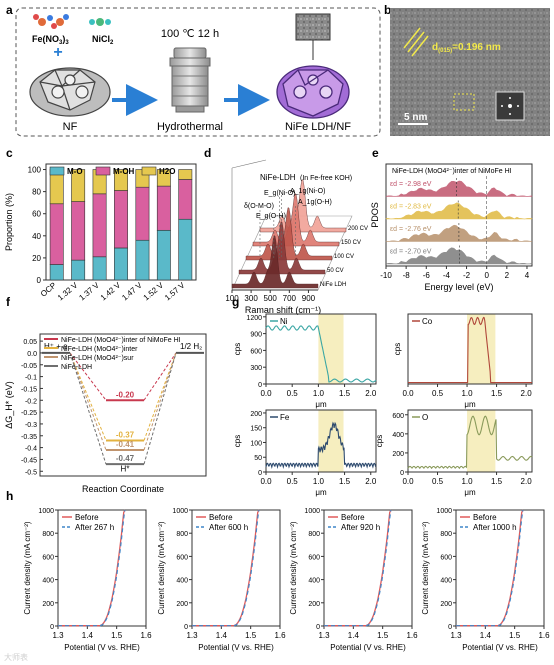  What do you see at coordinates (103, 40) in the screenshot?
I see `reagent-ni-formula: NiCl2` at bounding box center [103, 40].